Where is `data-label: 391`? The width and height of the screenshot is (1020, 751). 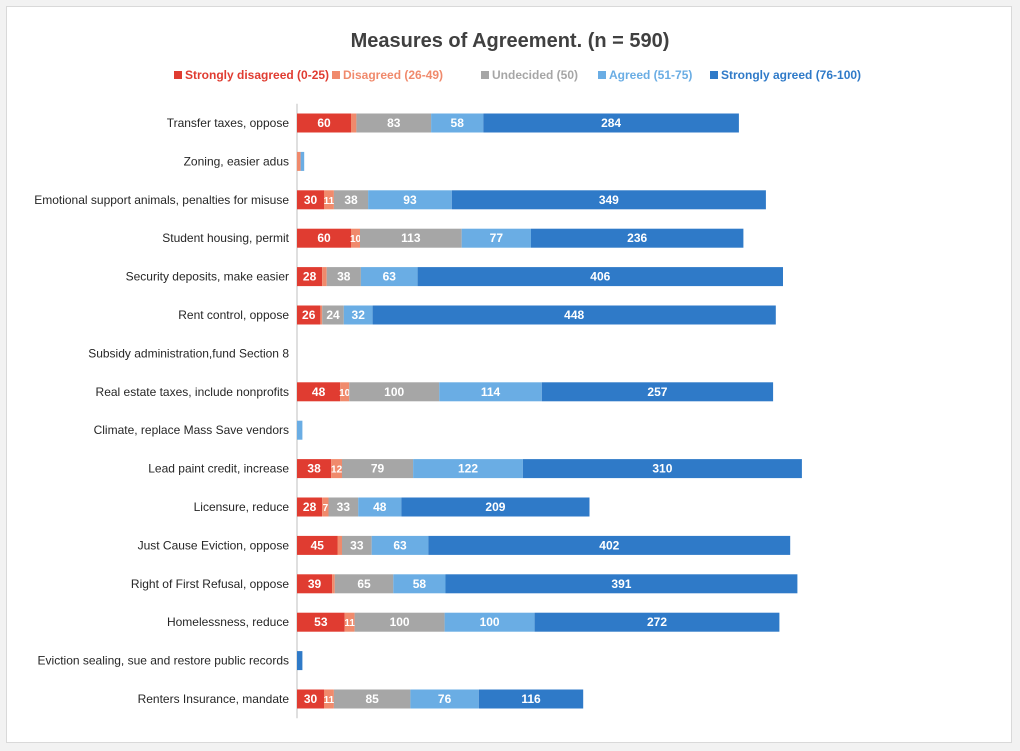
data-label: 391 is located at coordinates (621, 584).